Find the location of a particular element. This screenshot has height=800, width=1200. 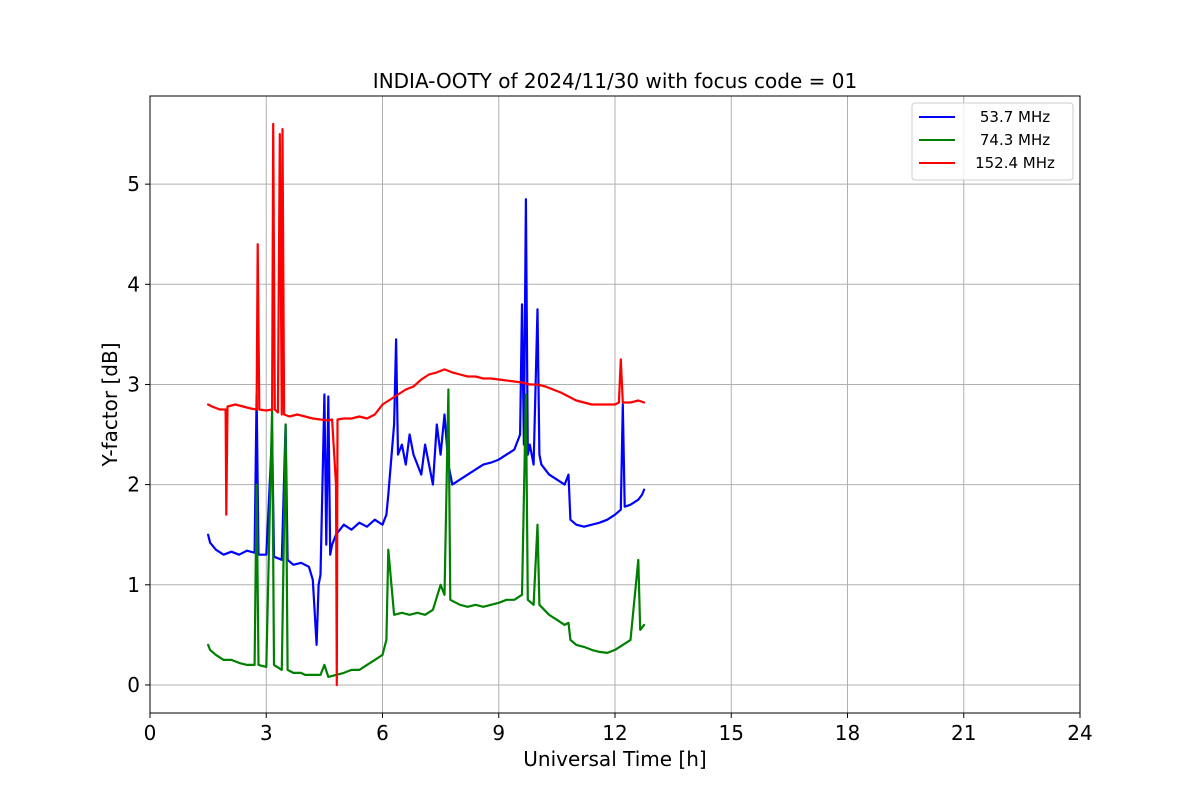

x-tick-label: 9 is located at coordinates (498, 733).